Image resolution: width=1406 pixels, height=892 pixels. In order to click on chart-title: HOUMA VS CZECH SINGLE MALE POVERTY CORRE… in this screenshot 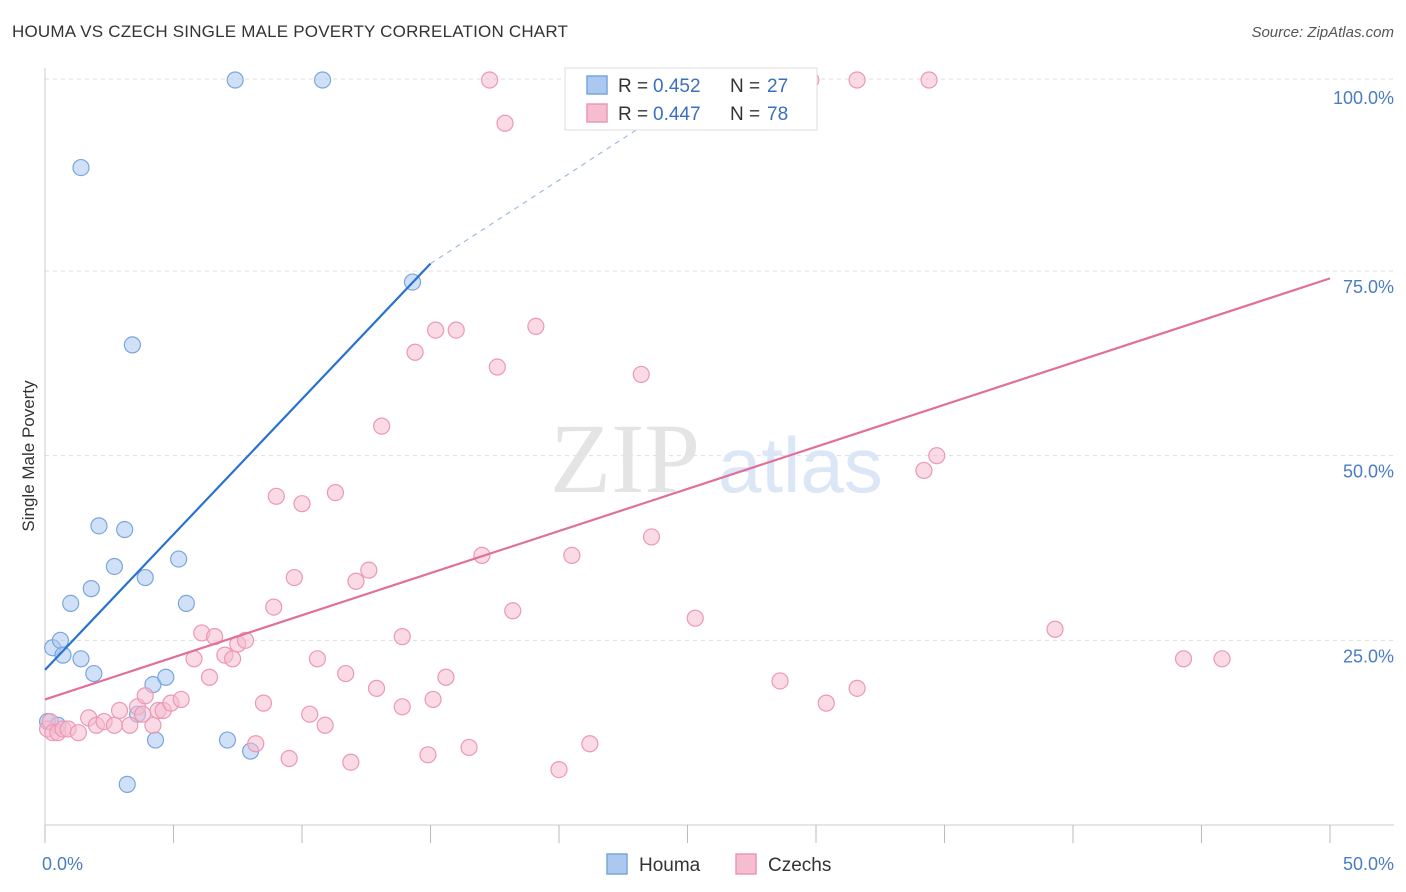, I will do `click(290, 31)`.